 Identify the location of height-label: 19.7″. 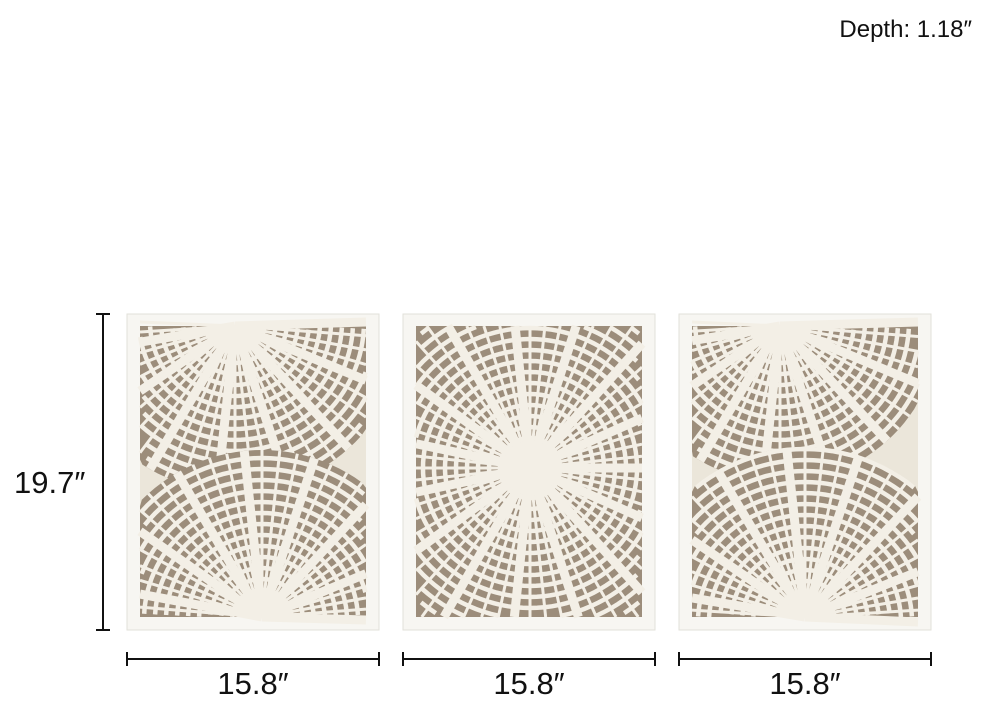
(50, 482).